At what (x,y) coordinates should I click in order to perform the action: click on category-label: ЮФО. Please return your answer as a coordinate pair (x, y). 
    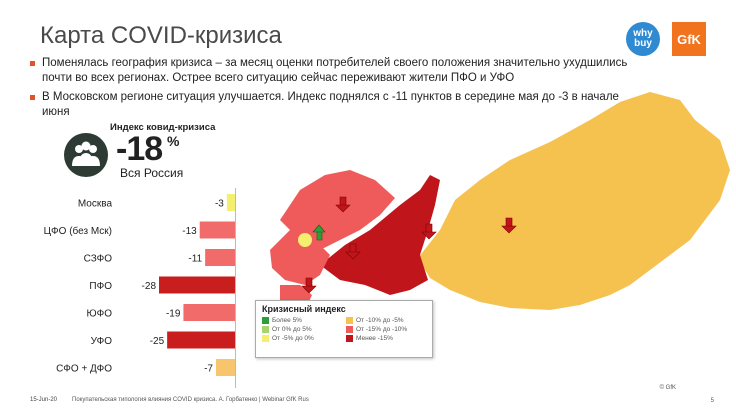
    Looking at the image, I should click on (100, 314).